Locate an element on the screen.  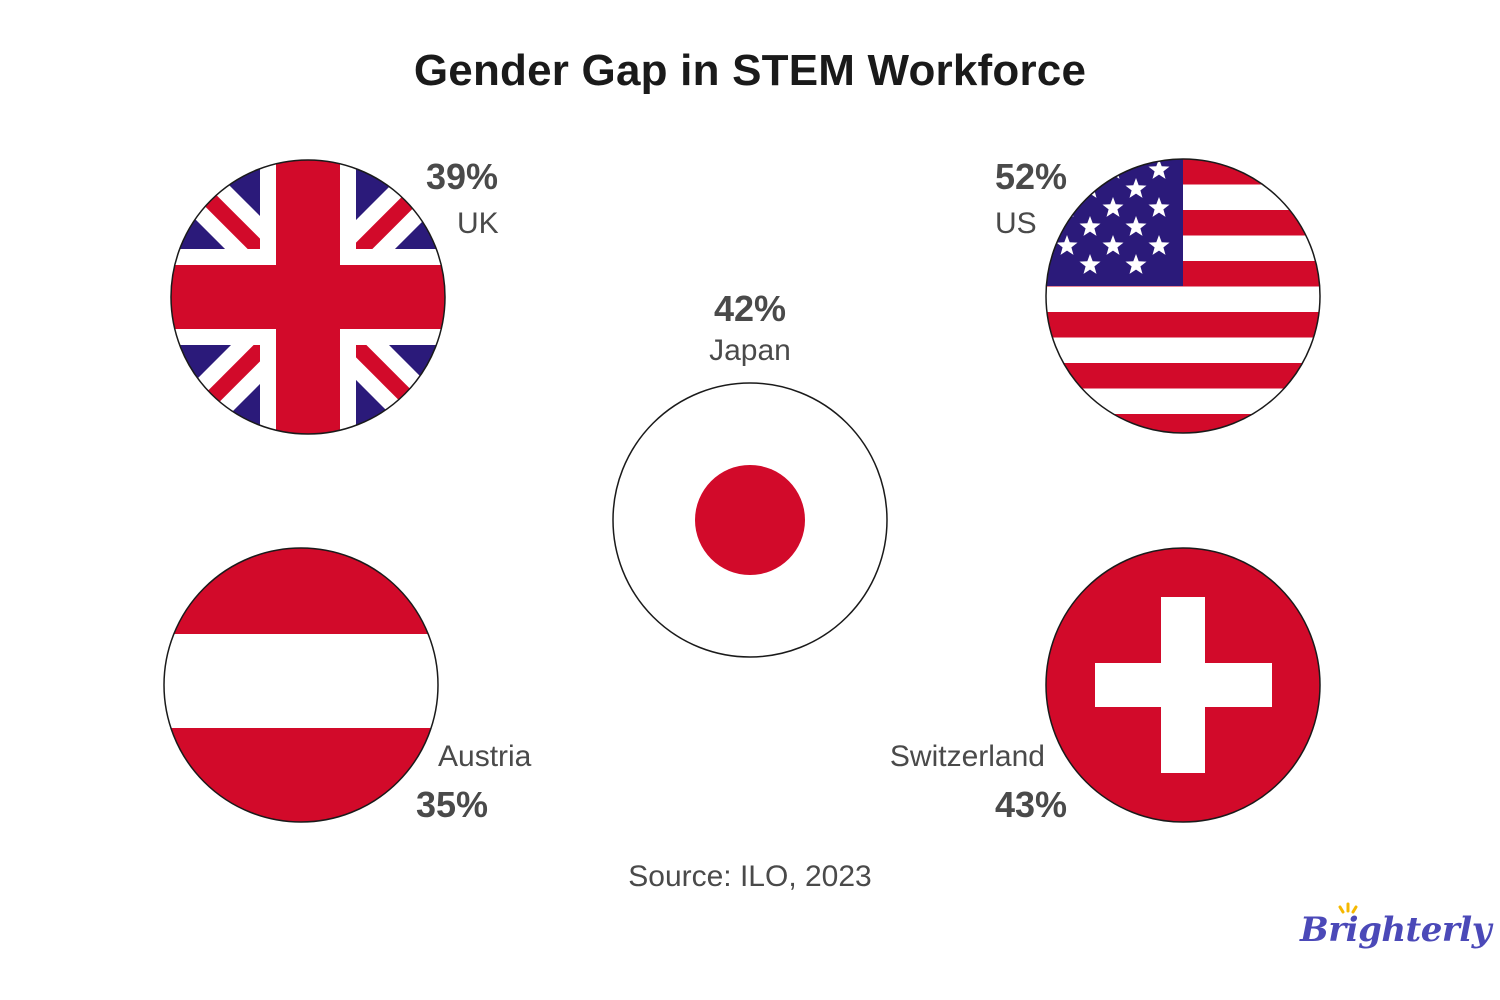
us-label: US is located at coordinates (1016, 223).